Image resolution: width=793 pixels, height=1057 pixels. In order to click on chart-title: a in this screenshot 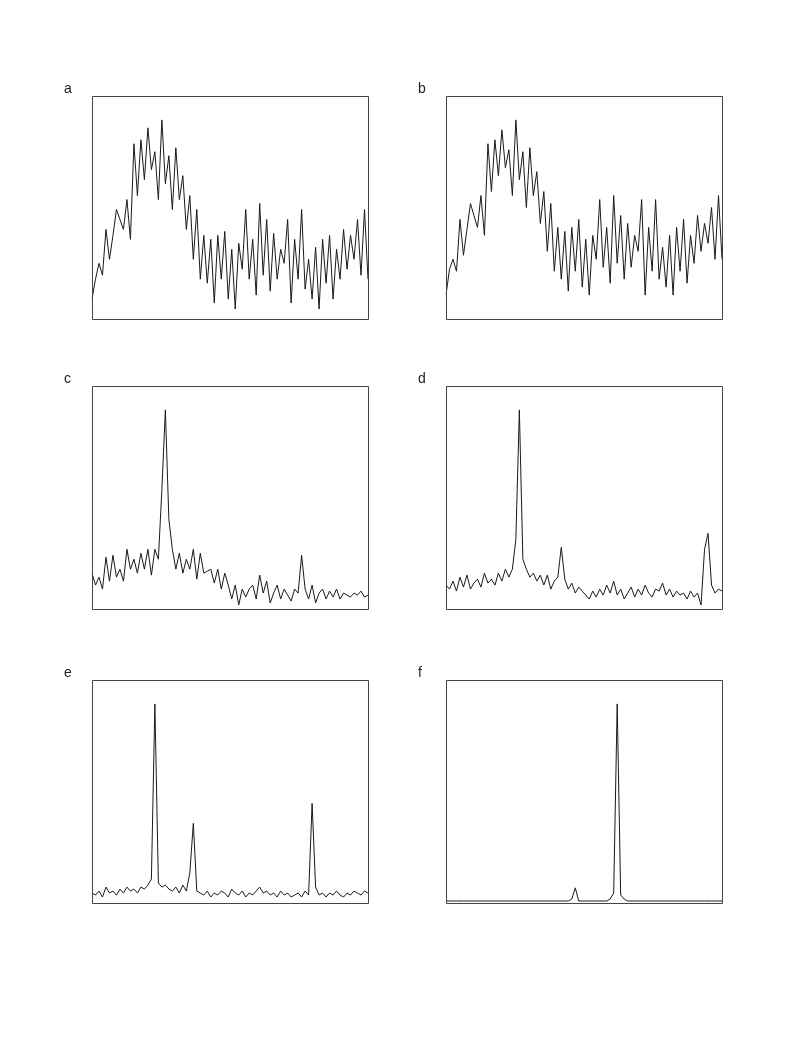, I will do `click(68, 88)`.